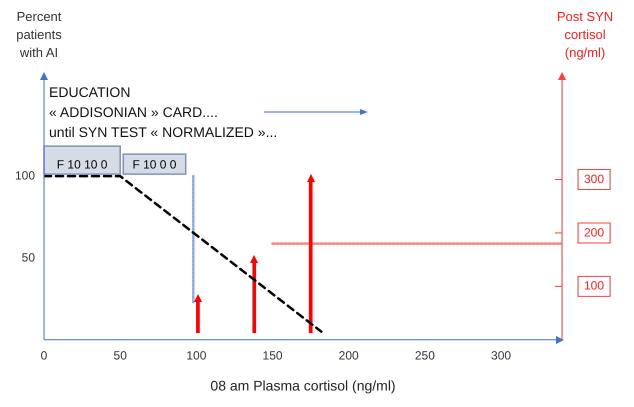 This screenshot has width=634, height=407. Describe the element at coordinates (594, 285) in the screenshot. I see `y2-tick-label: 100` at that location.